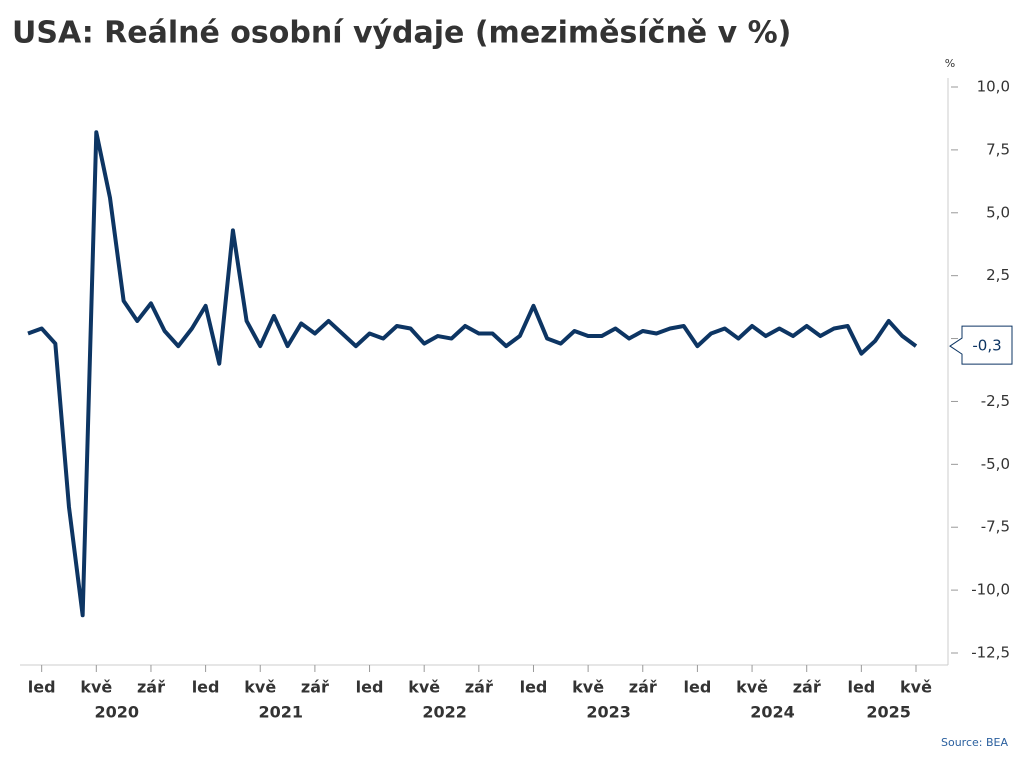 This screenshot has height=767, width=1024. I want to click on y-tick-label: 10,0, so click(993, 87).